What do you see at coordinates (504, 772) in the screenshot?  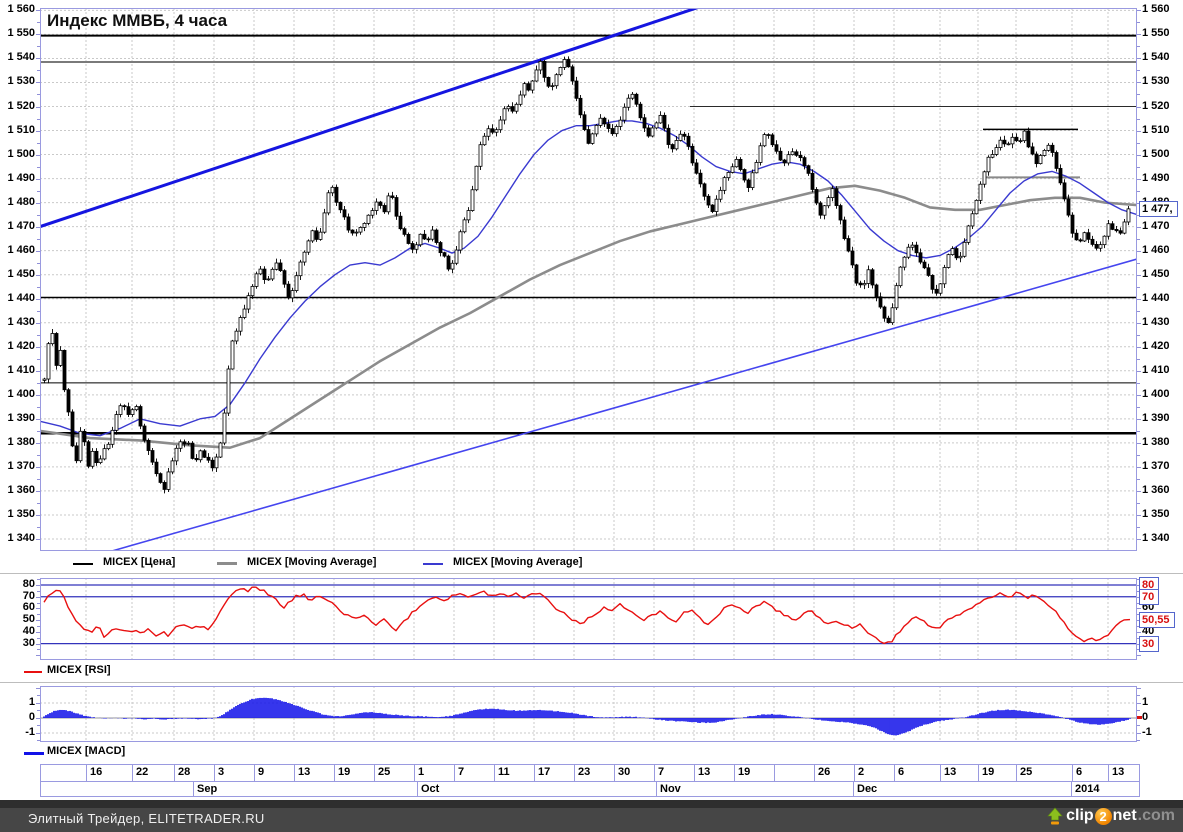 I see `x-axis-date-label: 11` at bounding box center [504, 772].